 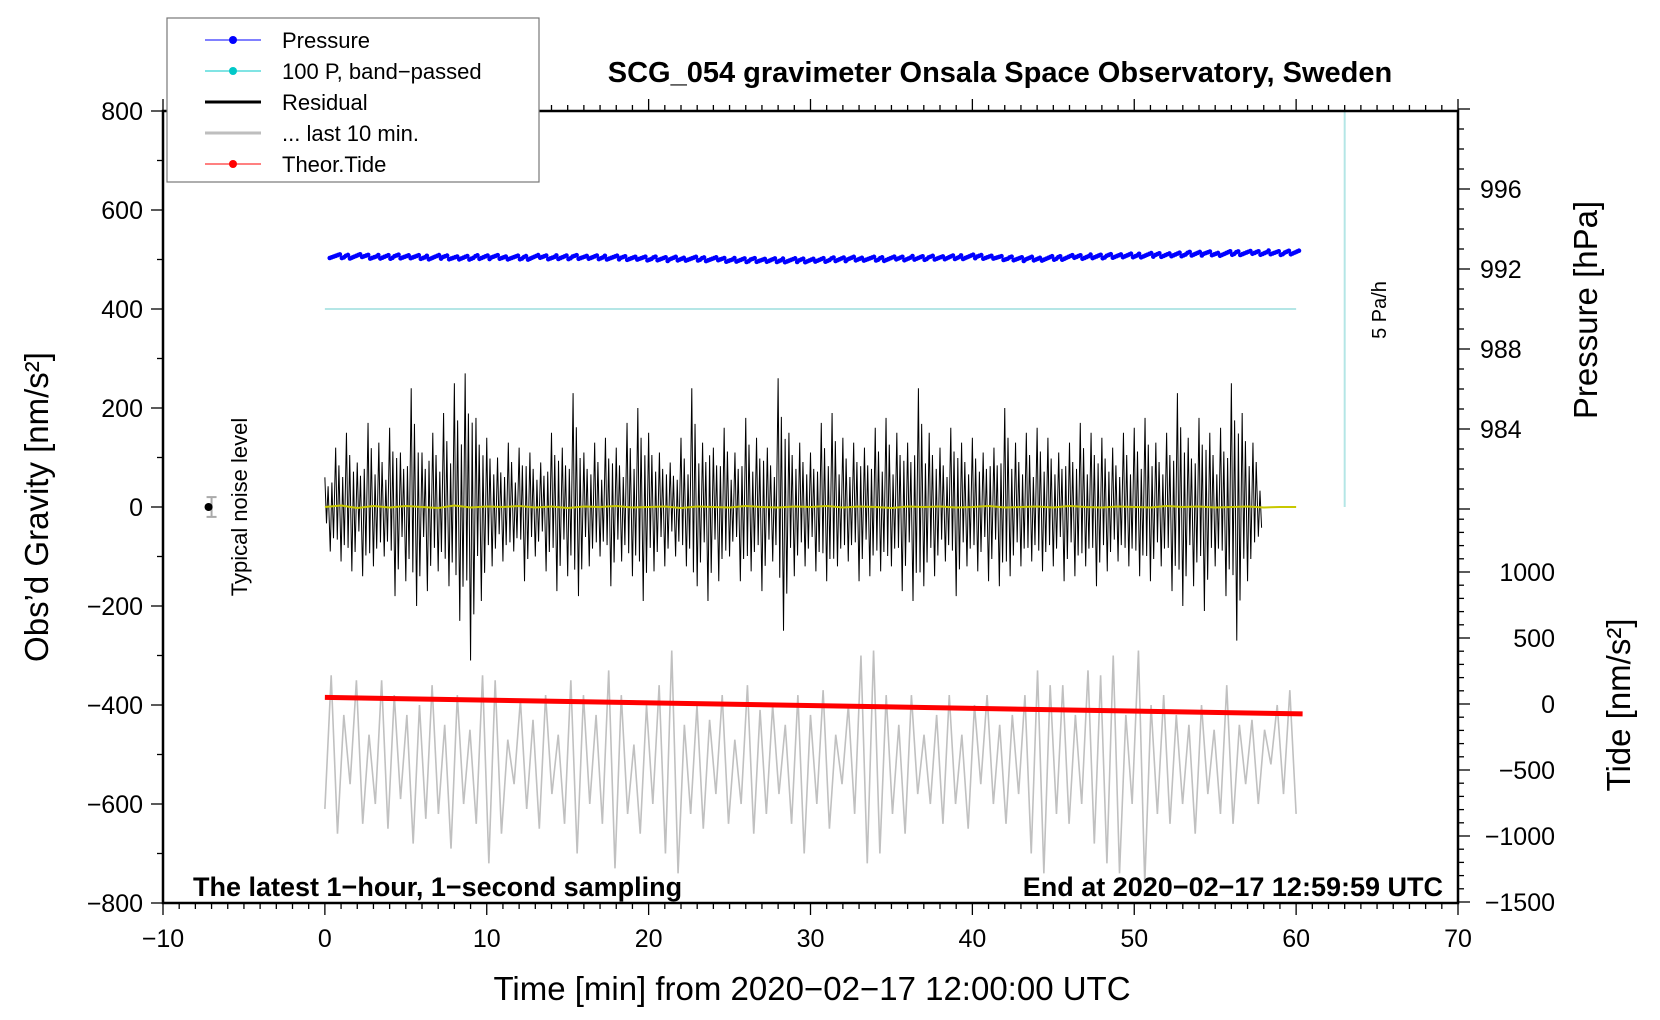 I want to click on legend-entry: 100 P, band−passed, so click(x=343, y=71).